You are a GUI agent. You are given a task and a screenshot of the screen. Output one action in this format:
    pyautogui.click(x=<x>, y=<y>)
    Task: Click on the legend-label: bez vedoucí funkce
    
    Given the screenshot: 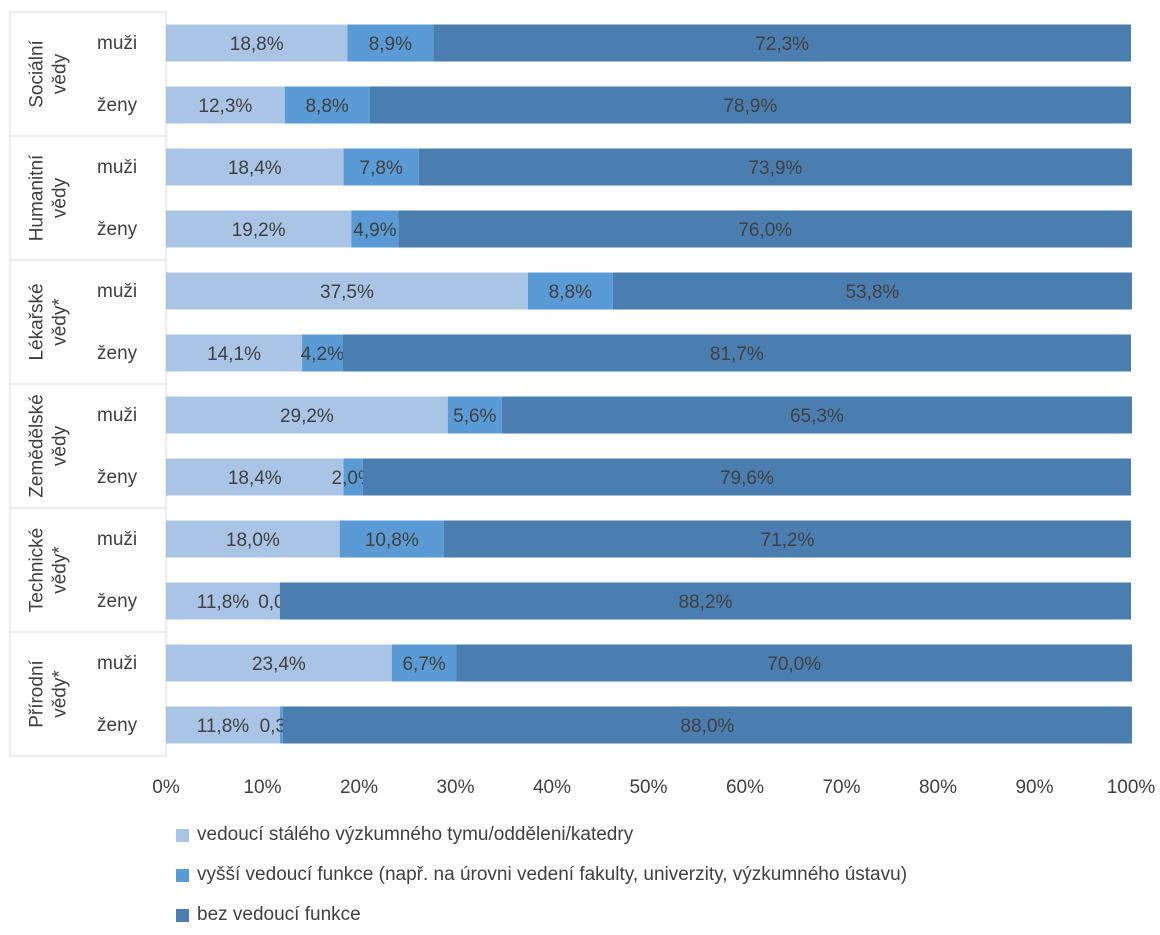 What is the action you would take?
    pyautogui.click(x=279, y=914)
    